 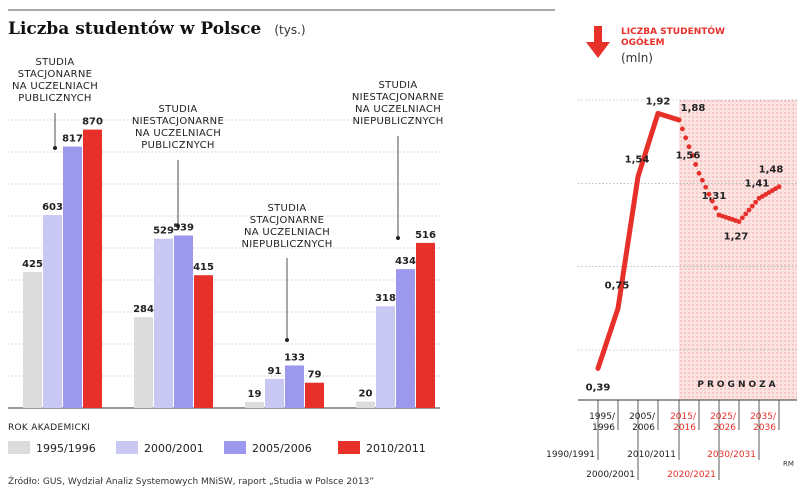 I want to click on x-tick-label: 2025/, so click(x=723, y=417).